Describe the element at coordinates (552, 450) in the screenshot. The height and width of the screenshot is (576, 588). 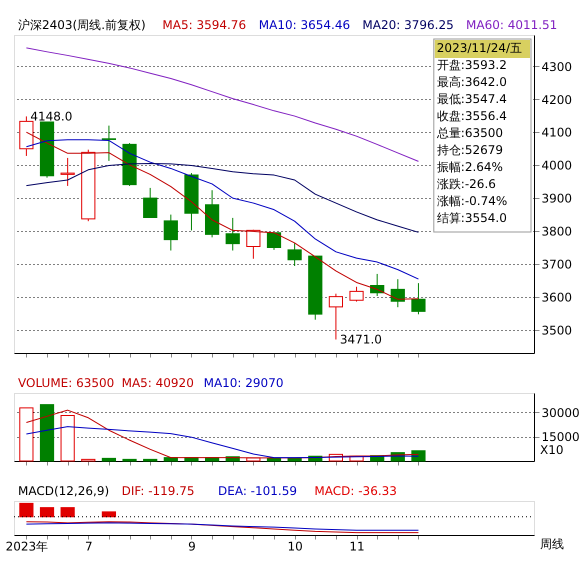
I see `text: X10` at that location.